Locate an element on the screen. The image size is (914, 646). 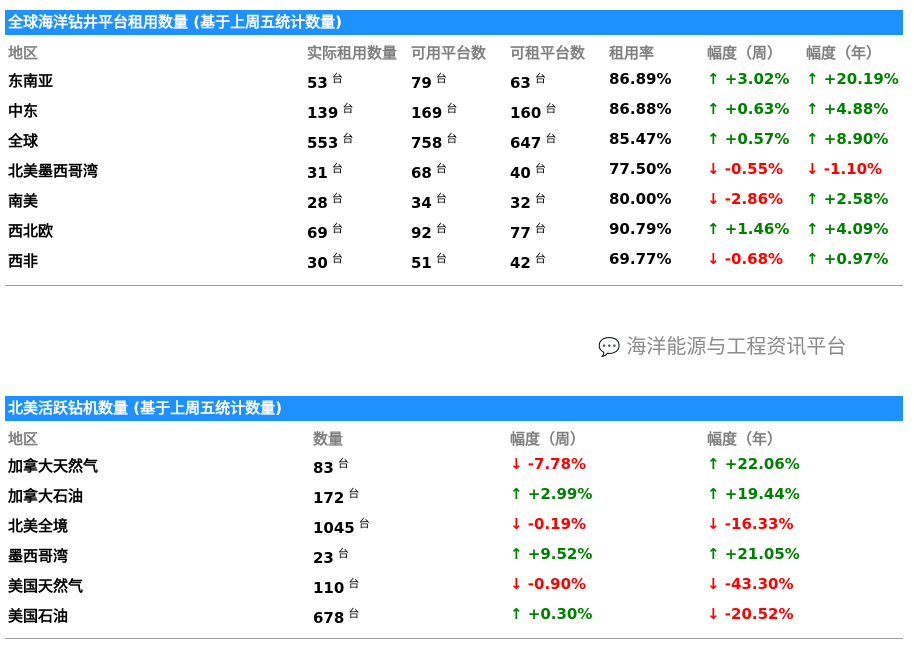
table-cell: ↑ +9.52% is located at coordinates (551, 554).